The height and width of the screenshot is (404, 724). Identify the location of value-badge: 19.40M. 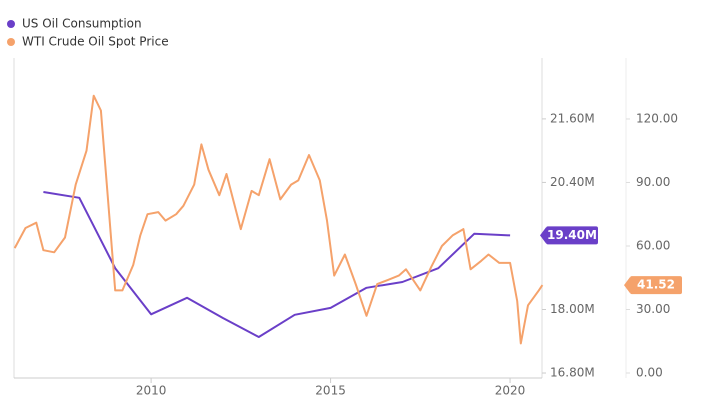
(569, 235).